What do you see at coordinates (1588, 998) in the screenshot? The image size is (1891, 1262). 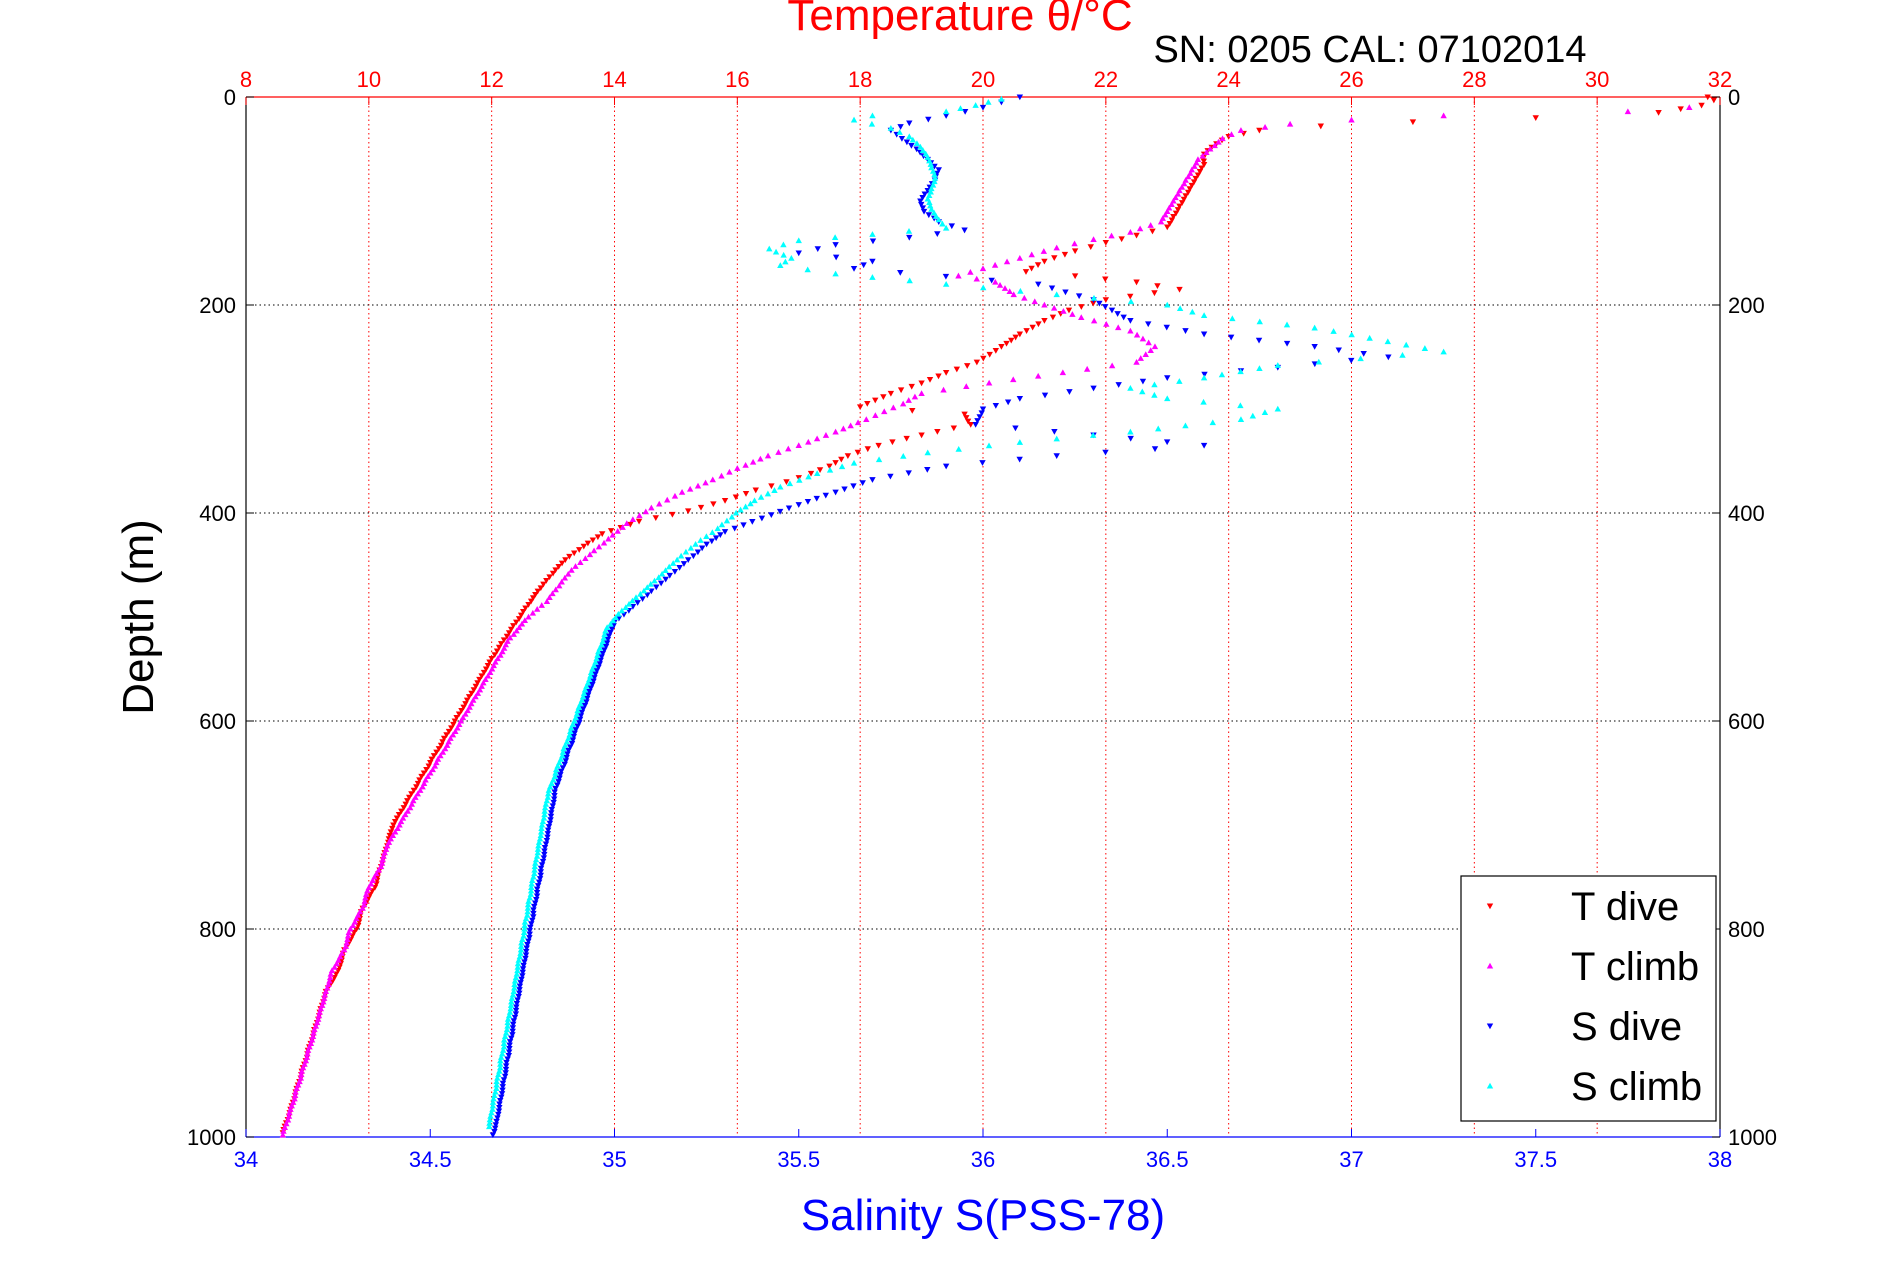 I see `legend: T dive T climb S dive S climb` at bounding box center [1588, 998].